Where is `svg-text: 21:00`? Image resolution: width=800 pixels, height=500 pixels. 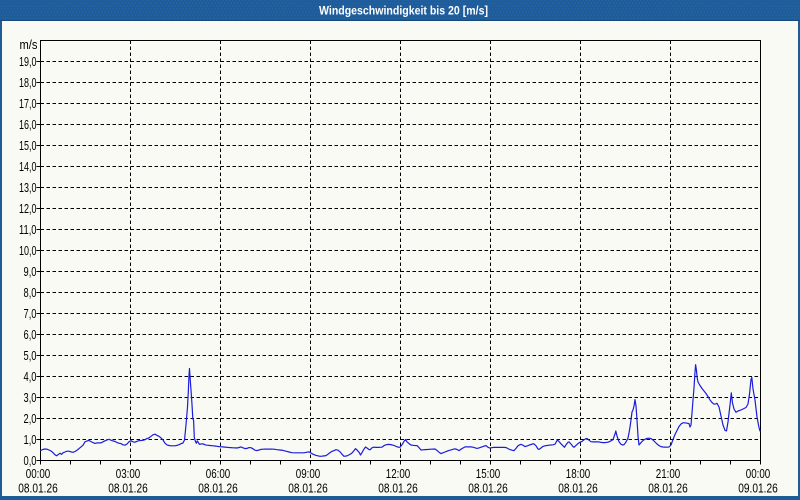 svg-text: 21:00 is located at coordinates (668, 474).